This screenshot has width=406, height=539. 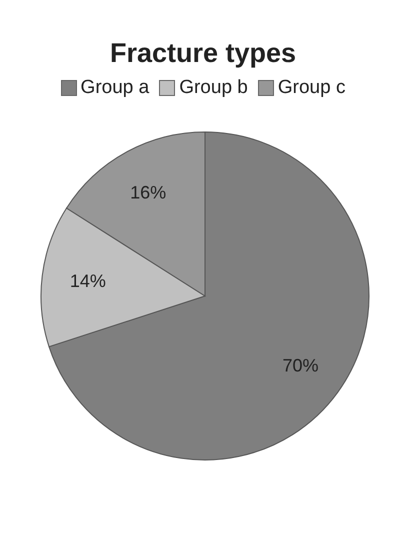 What do you see at coordinates (148, 192) in the screenshot?
I see `data-label: 16%` at bounding box center [148, 192].